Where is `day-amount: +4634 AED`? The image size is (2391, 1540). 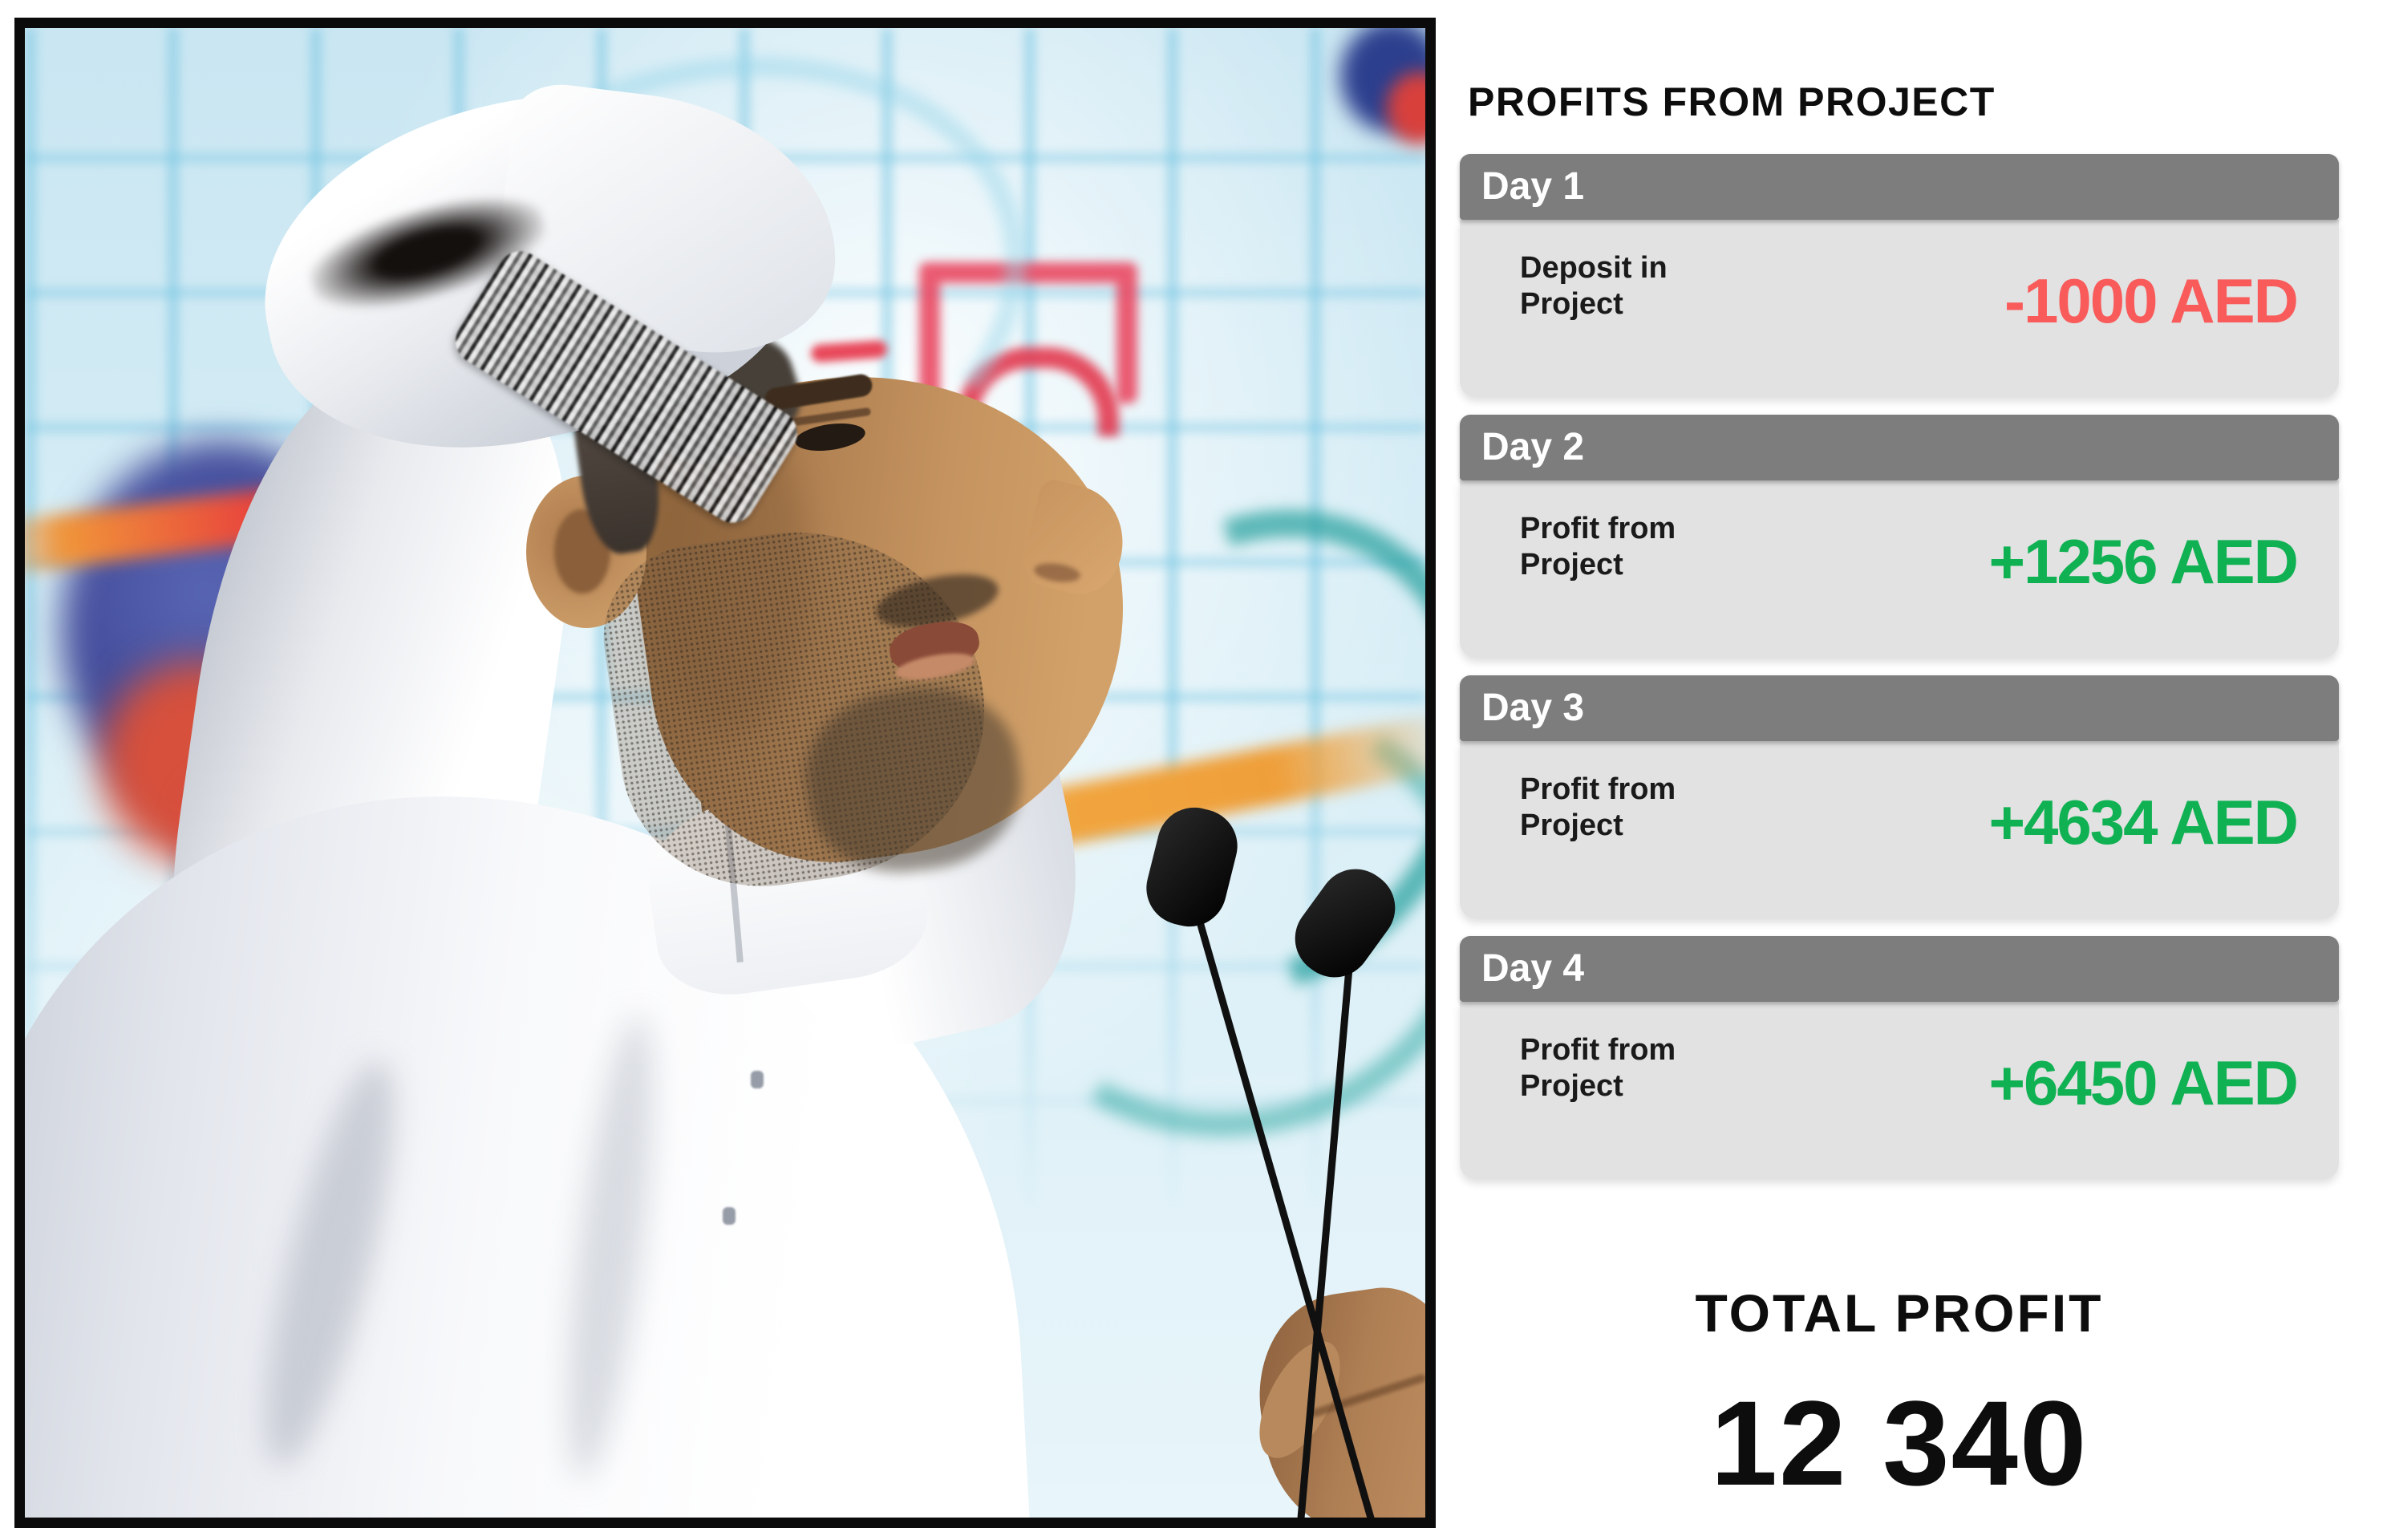 day-amount: +4634 AED is located at coordinates (2143, 822).